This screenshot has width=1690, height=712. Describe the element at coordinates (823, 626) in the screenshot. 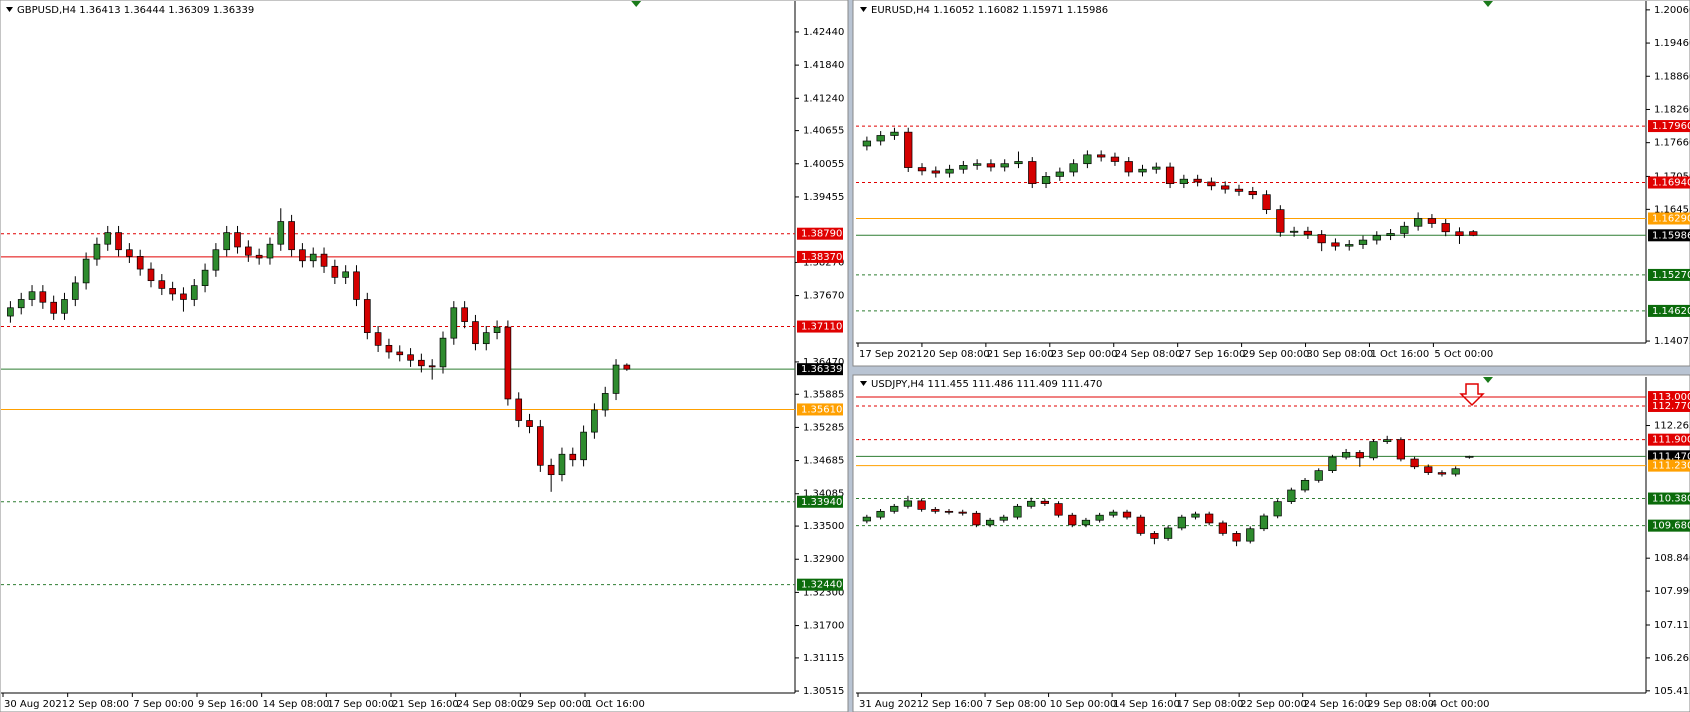

I see `y-tick-label: 1.31700` at that location.